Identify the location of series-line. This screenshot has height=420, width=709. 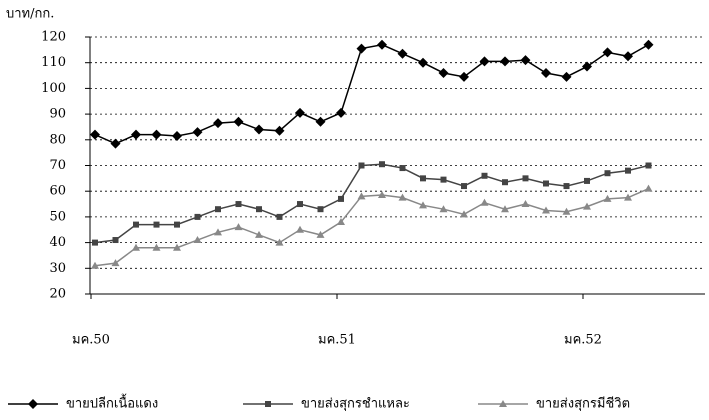
(371, 227).